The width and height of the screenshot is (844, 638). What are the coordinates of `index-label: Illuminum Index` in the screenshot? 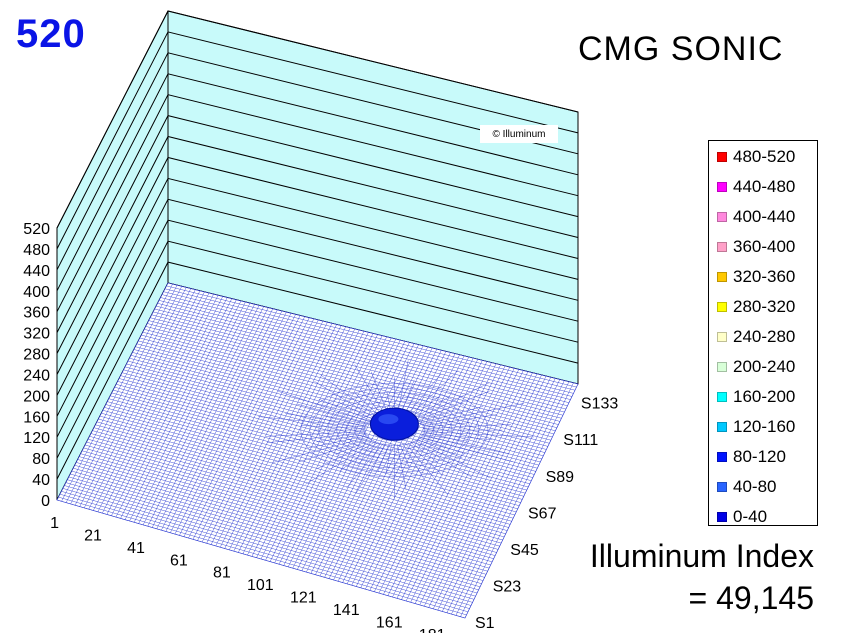 It's located at (701, 556).